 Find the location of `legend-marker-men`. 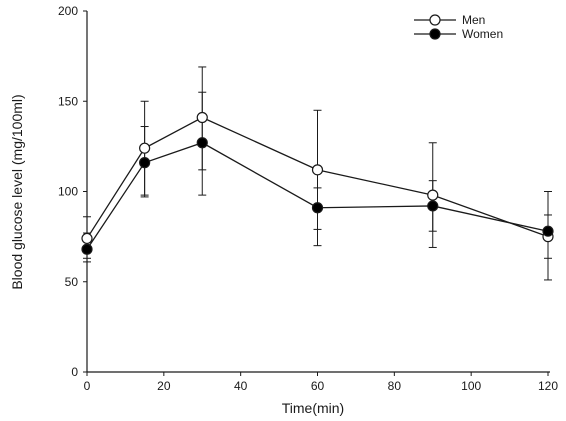

legend-marker-men is located at coordinates (435, 20).